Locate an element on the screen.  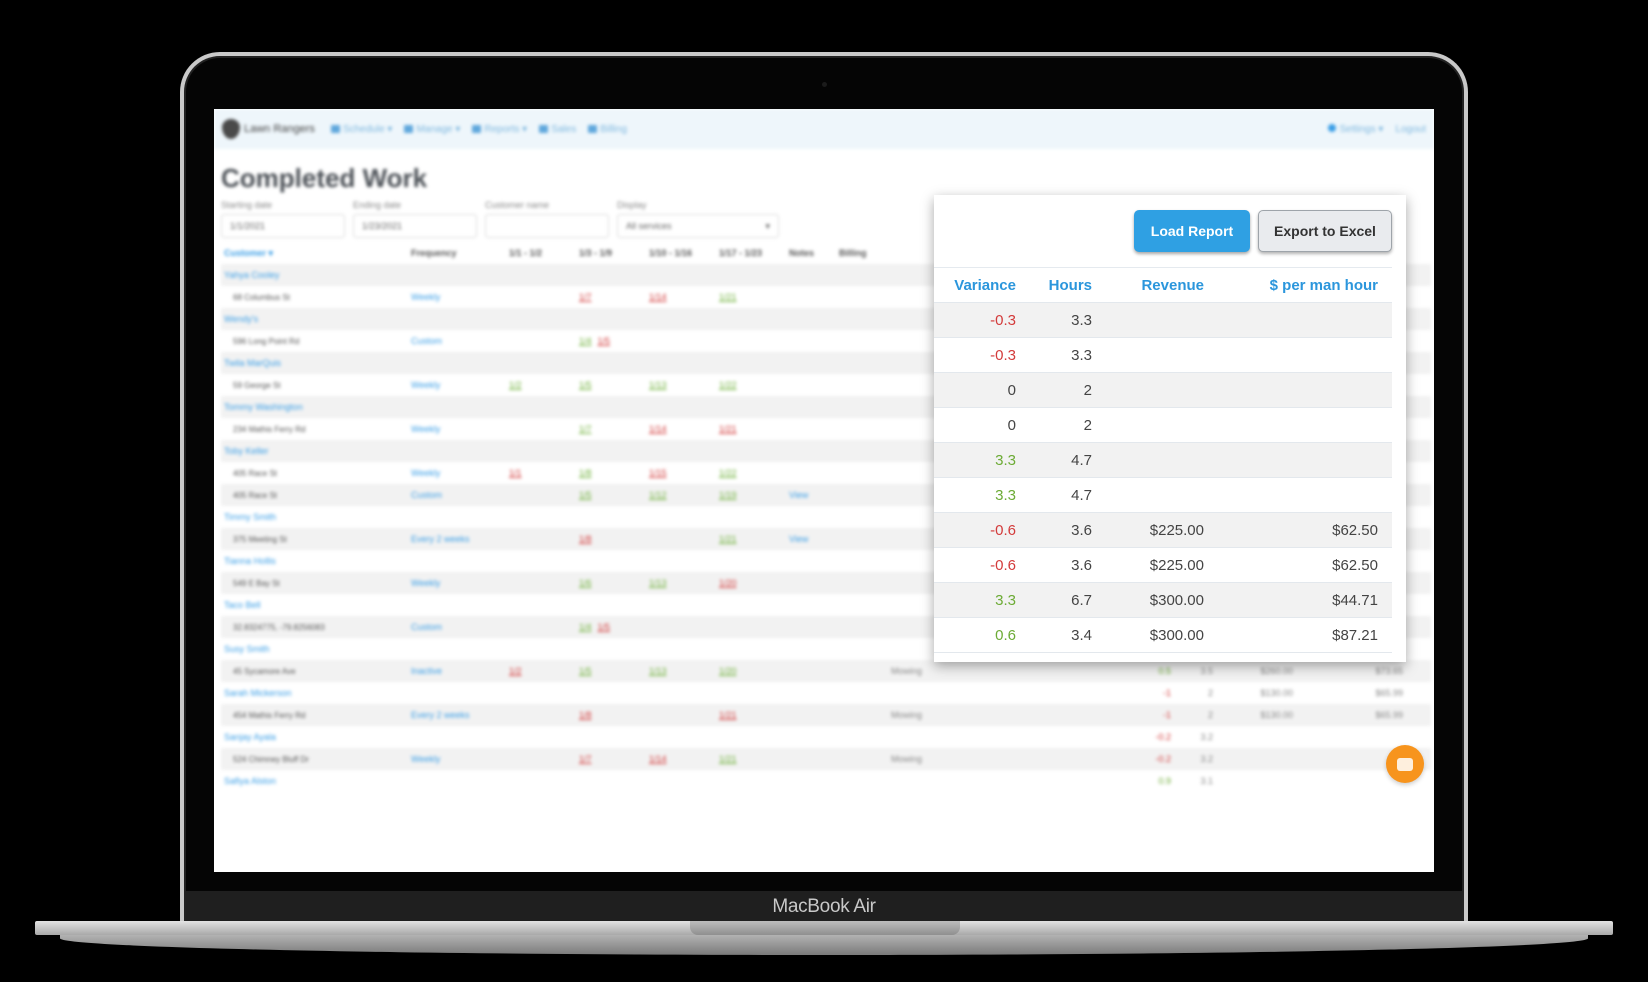
visit-date-w3-text: 1/12 is located at coordinates (658, 495).